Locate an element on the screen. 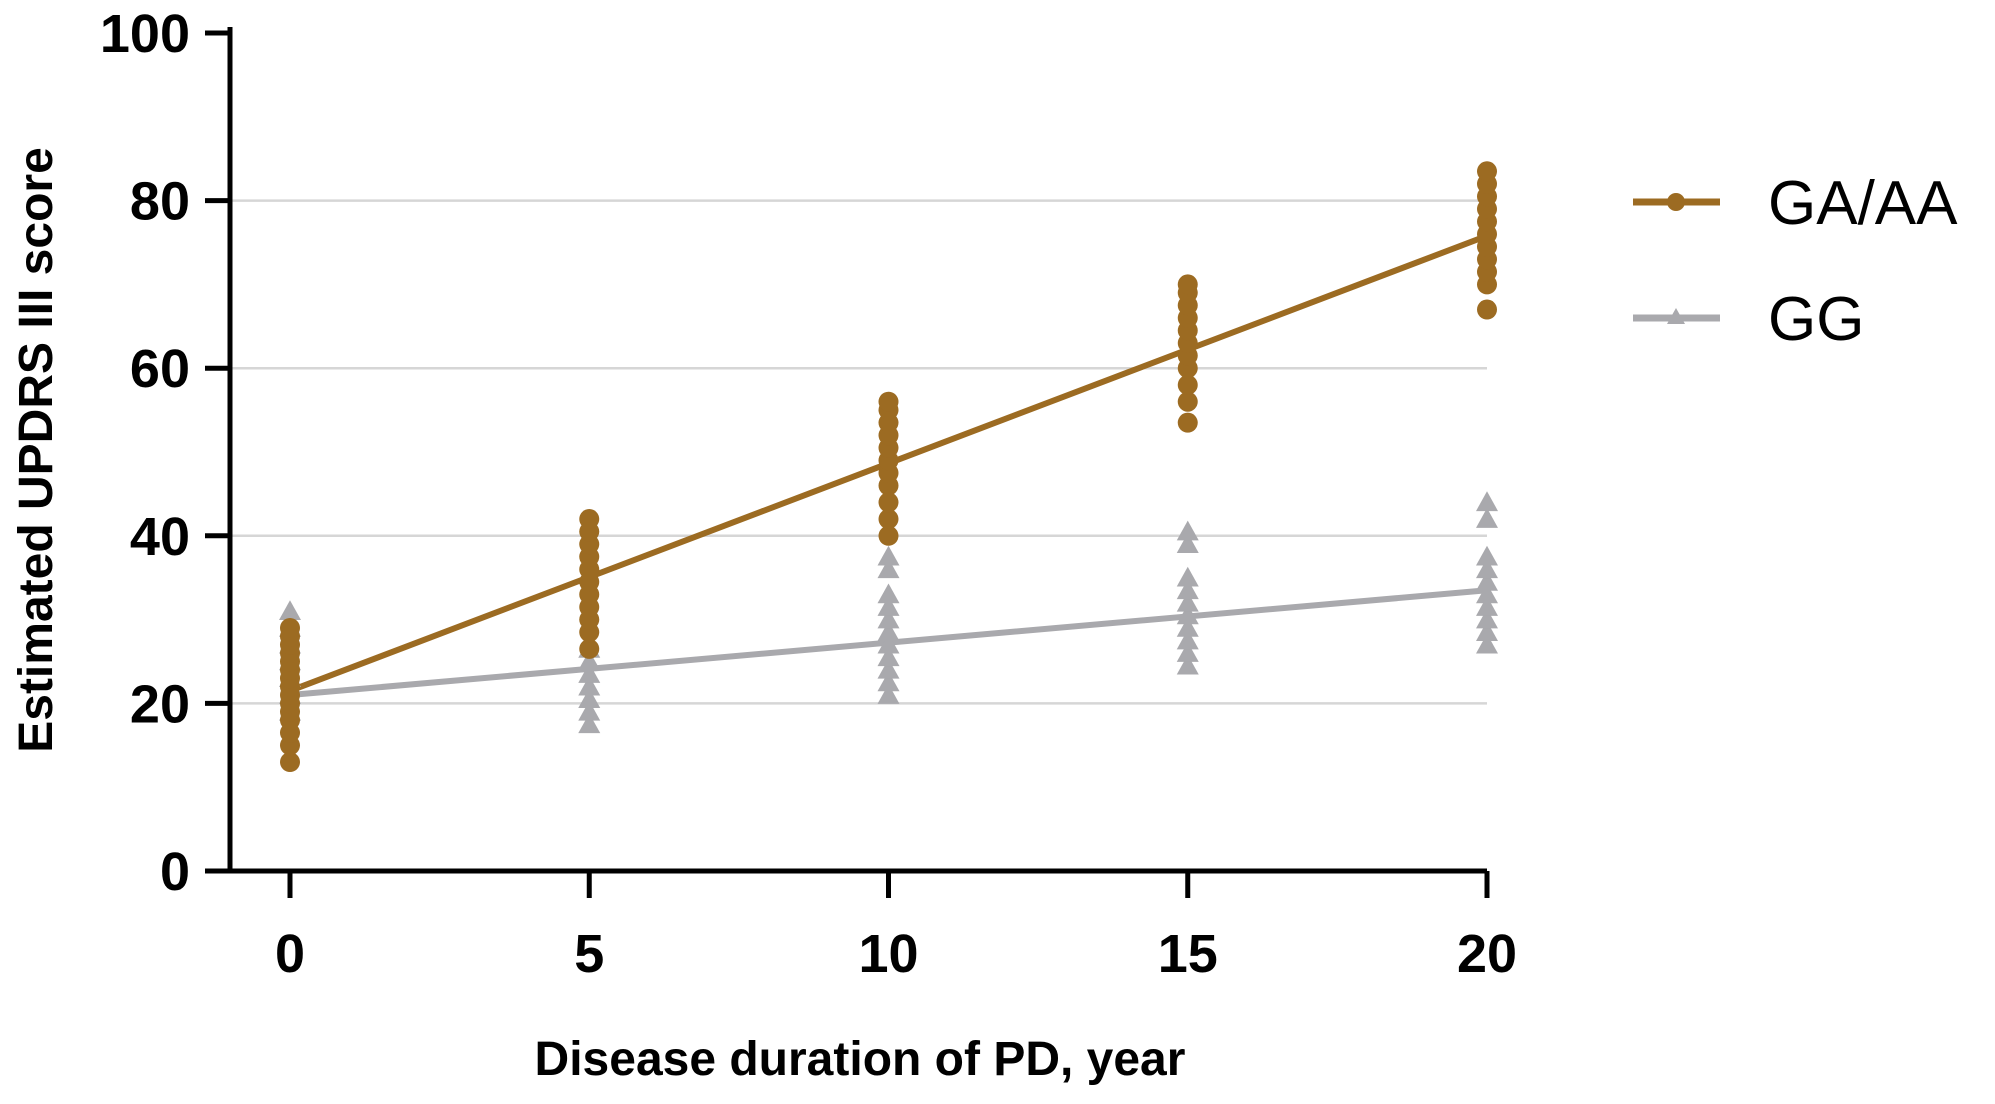 Image resolution: width=1995 pixels, height=1104 pixels. legend: GA/AA GG is located at coordinates (1795, 261).